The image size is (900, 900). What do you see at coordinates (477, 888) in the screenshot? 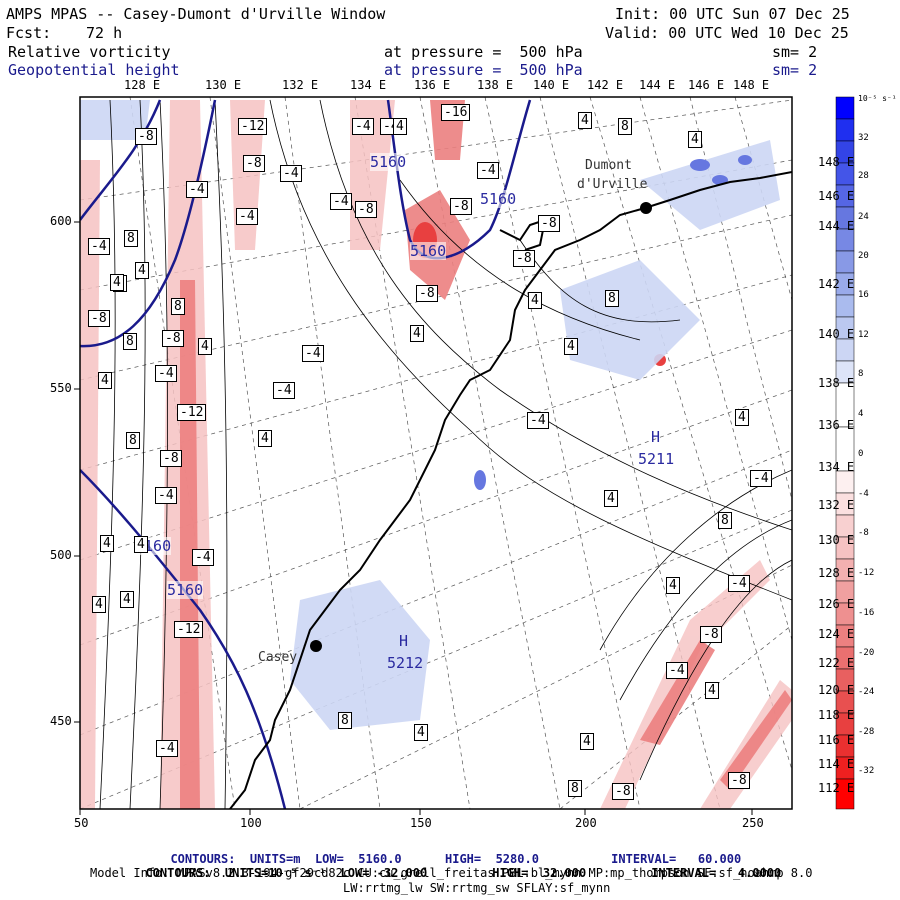
I see `footer-radiation-info: LW:rrtmg_lw SW:rrtmg_sw SFLAY:sf_mynn` at bounding box center [477, 888].